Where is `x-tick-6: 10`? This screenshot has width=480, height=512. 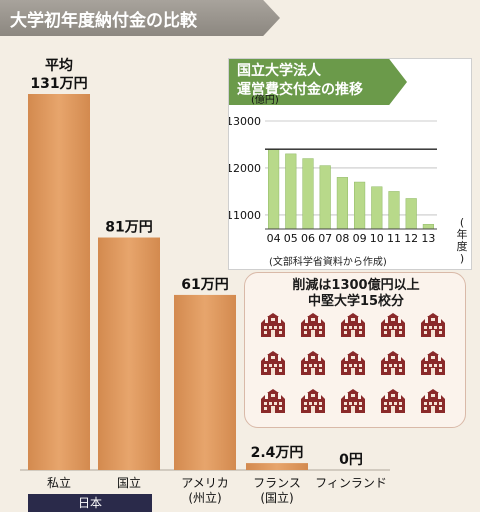
x-tick-6: 10 is located at coordinates (377, 238).